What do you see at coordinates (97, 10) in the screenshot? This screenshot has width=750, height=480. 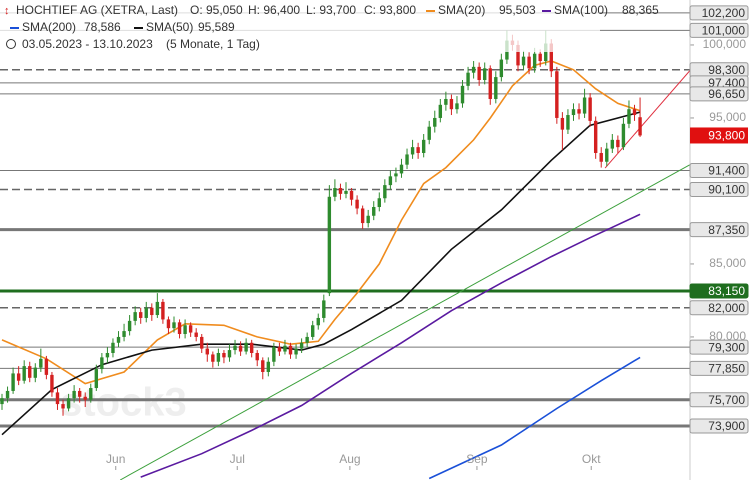 I see `legend-title: HOCHTIEF AG (XETRA, Last)` at bounding box center [97, 10].